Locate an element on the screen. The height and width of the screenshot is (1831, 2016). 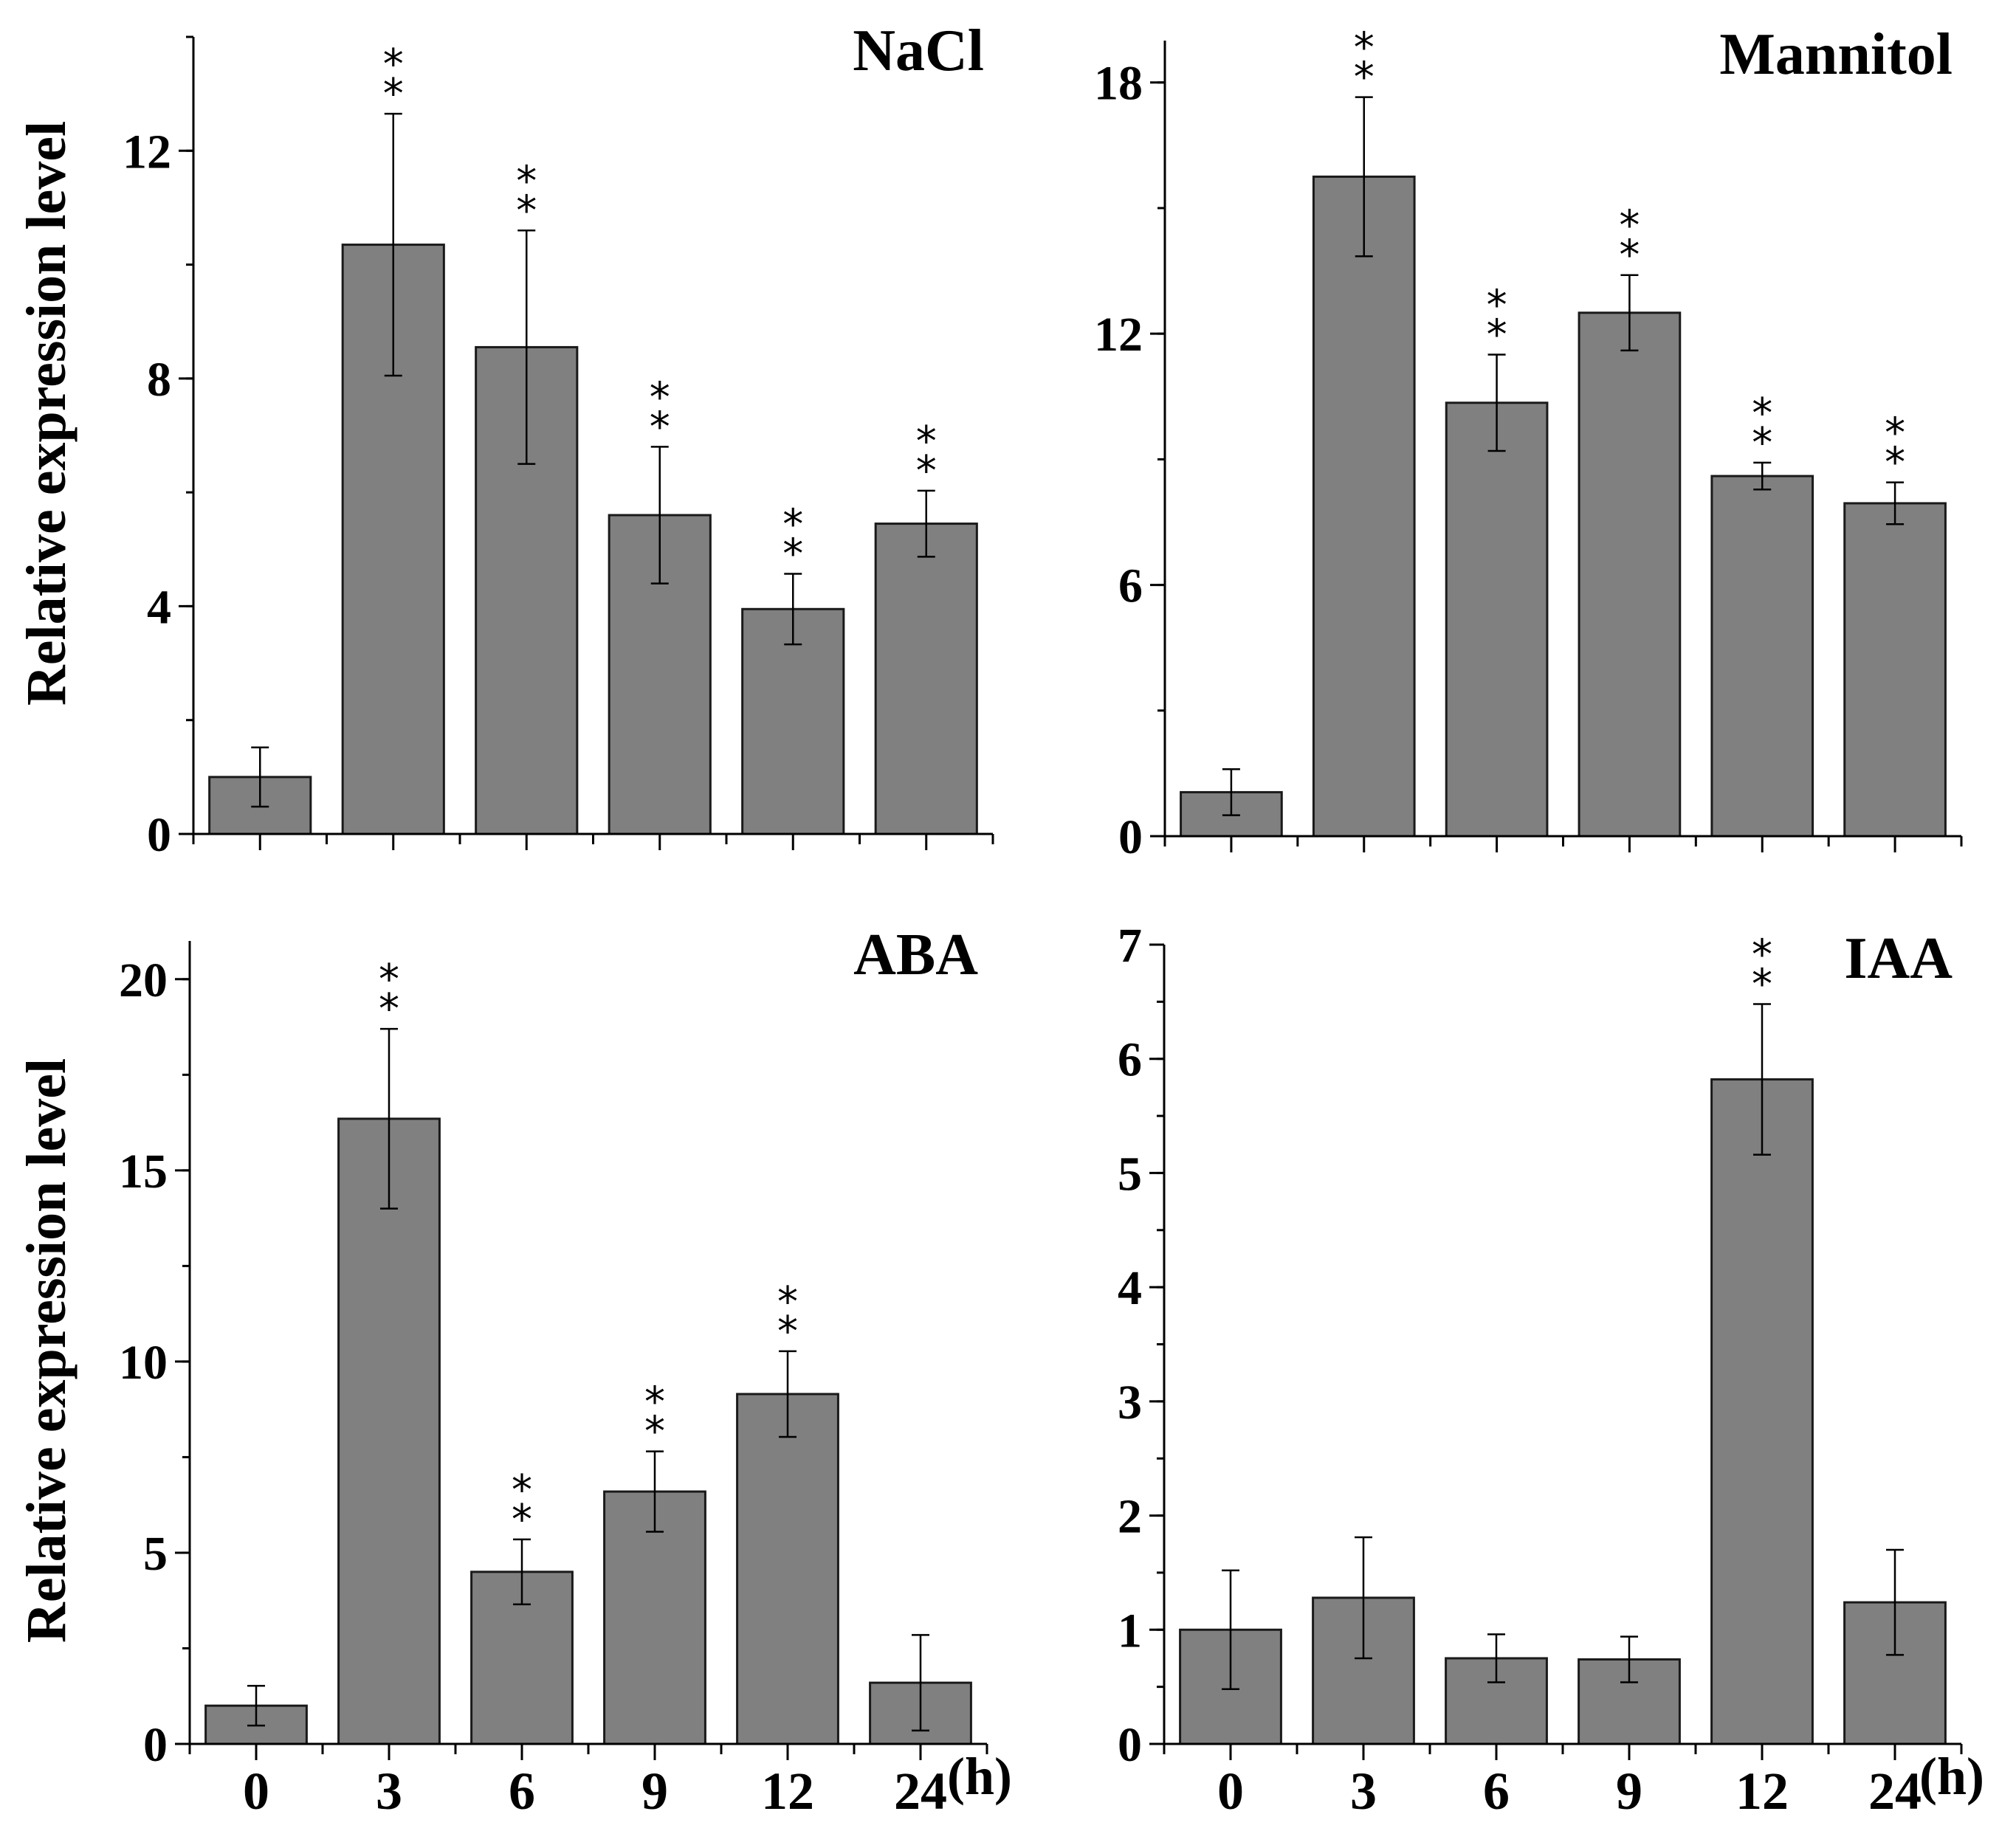
aba-y-tick-label: 0 is located at coordinates (155, 1745).